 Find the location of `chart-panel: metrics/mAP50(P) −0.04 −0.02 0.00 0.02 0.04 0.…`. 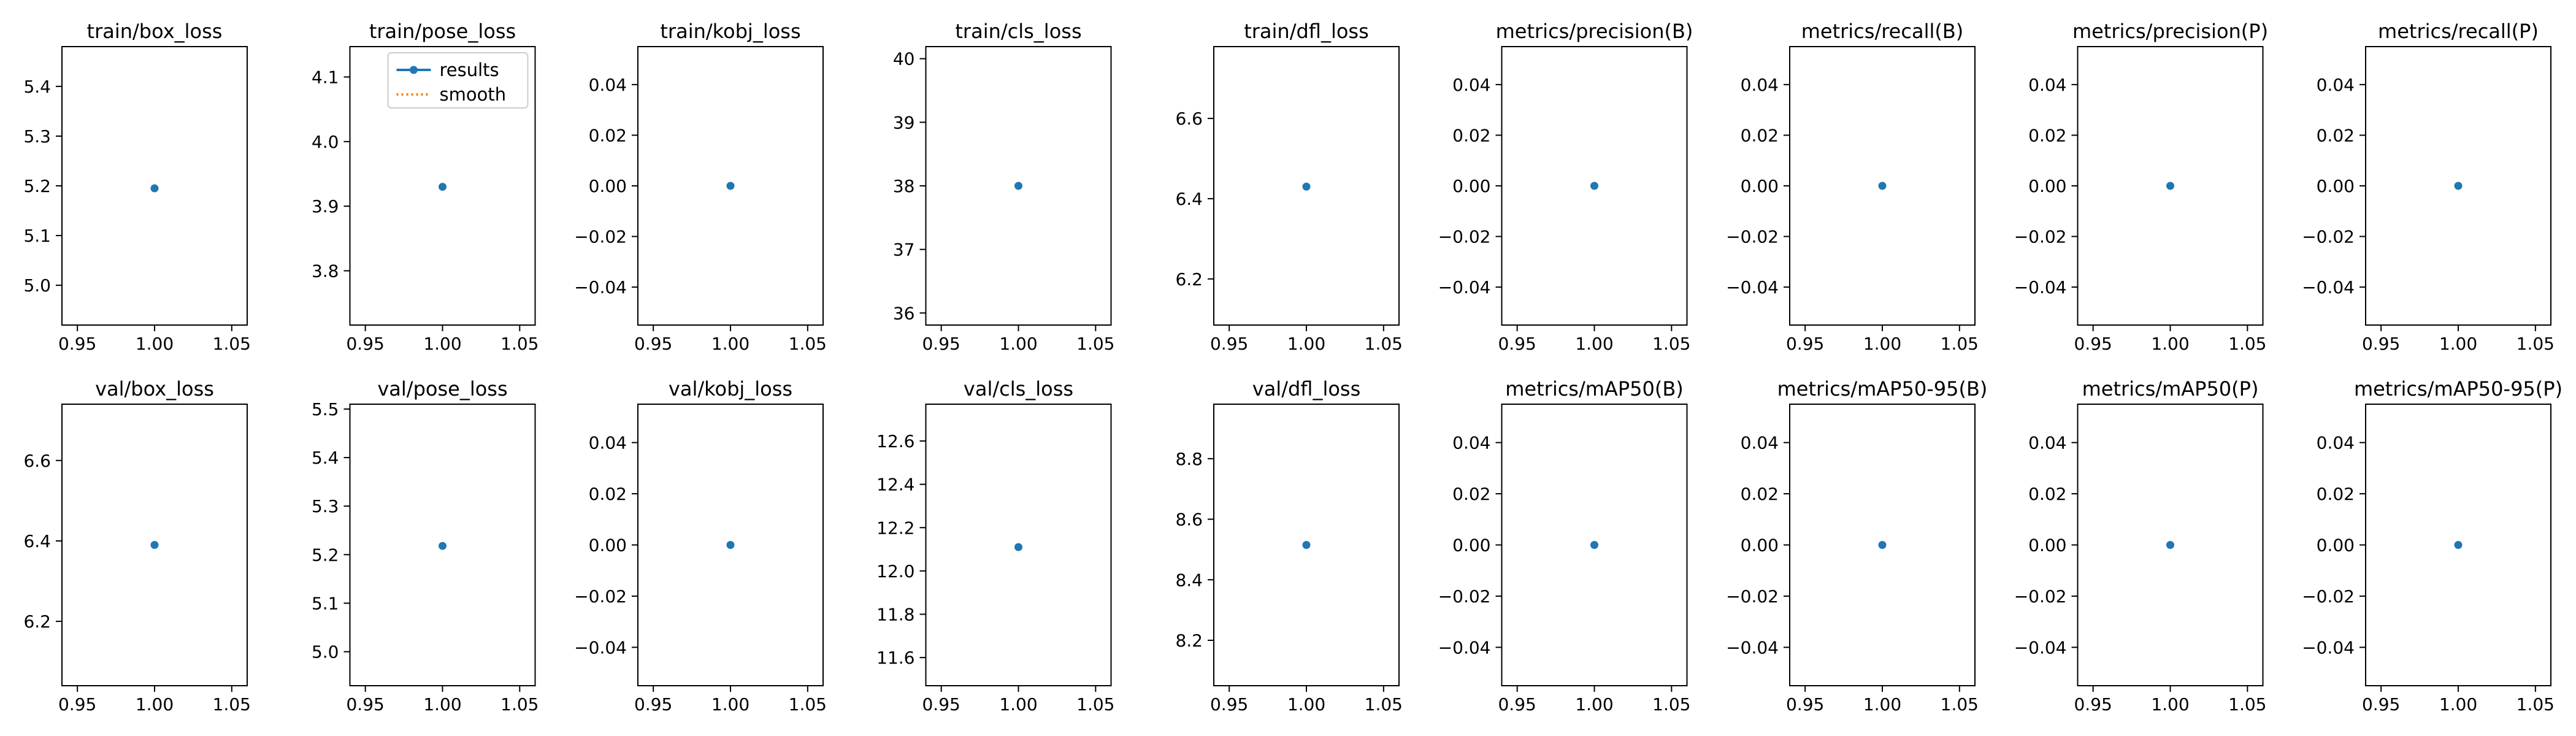

chart-panel: metrics/mAP50(P) −0.04 −0.02 0.00 0.02 0.04 0.… is located at coordinates (2140, 546).